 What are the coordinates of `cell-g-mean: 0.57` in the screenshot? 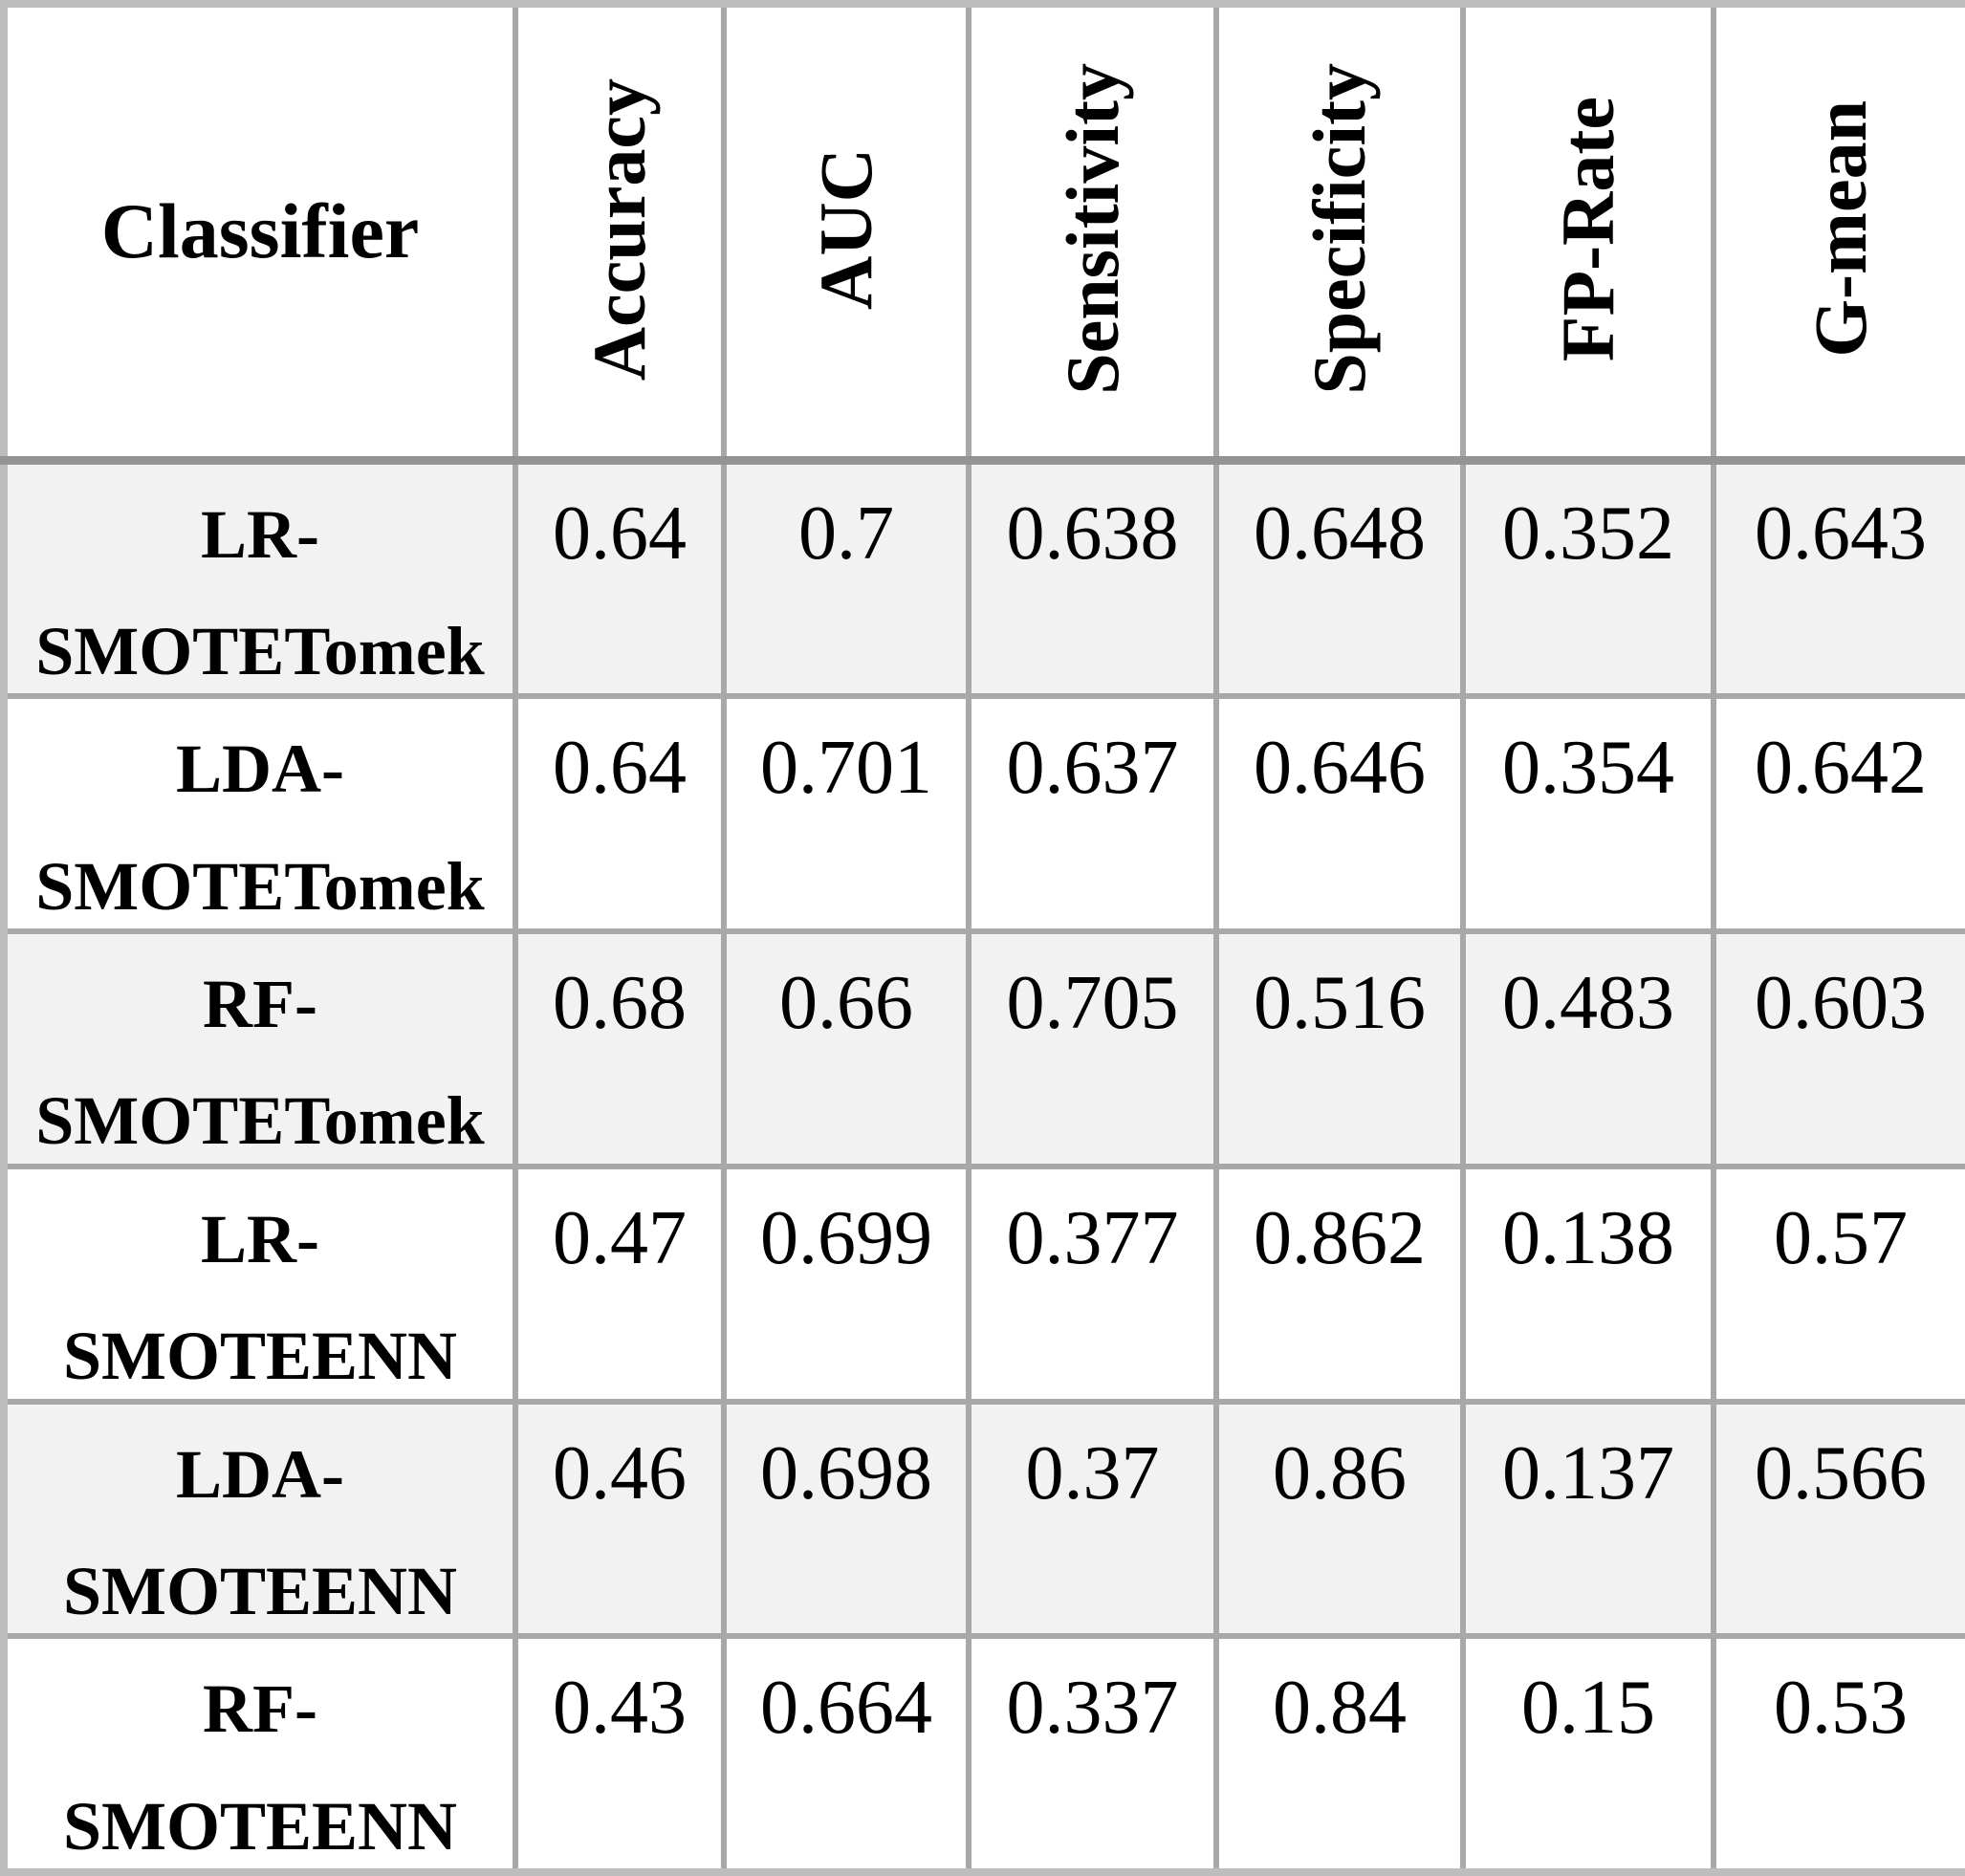 It's located at (1838, 1284).